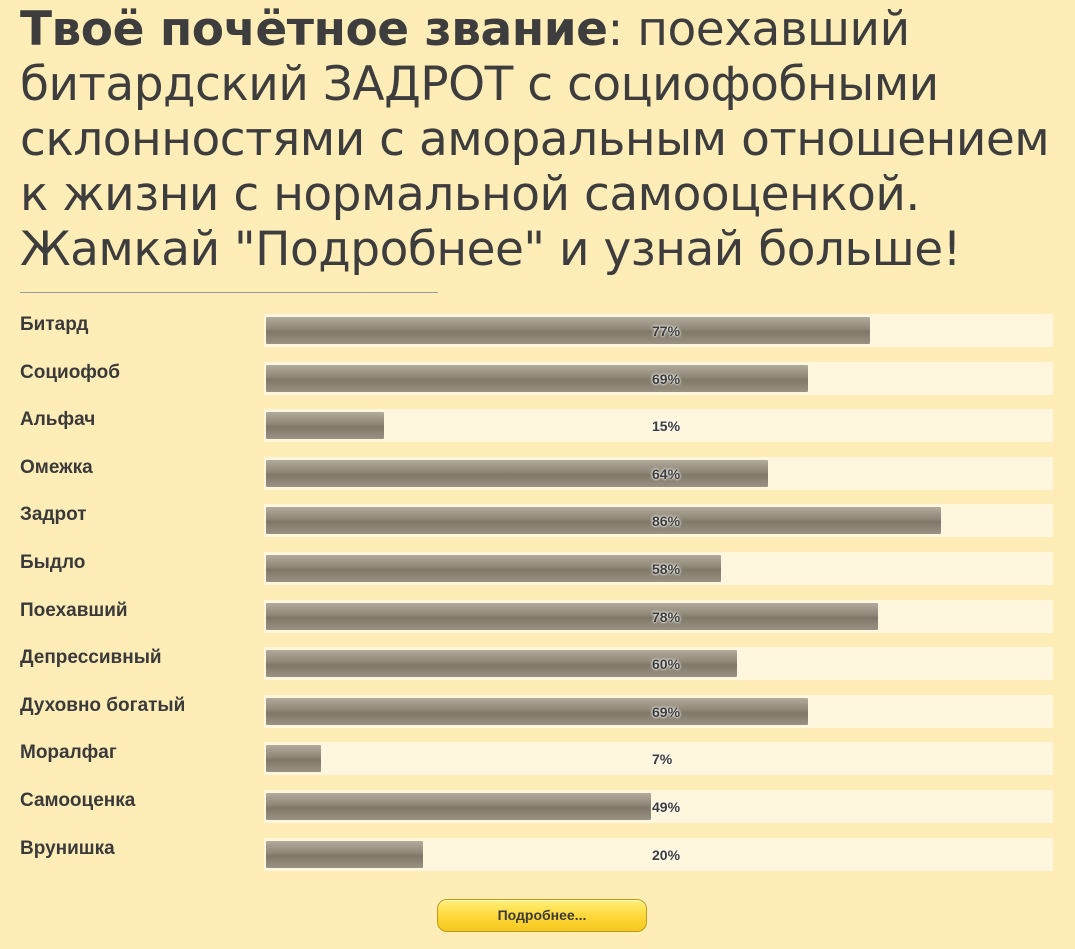 The width and height of the screenshot is (1075, 949). What do you see at coordinates (103, 705) in the screenshot?
I see `result-label: Духовно богатый` at bounding box center [103, 705].